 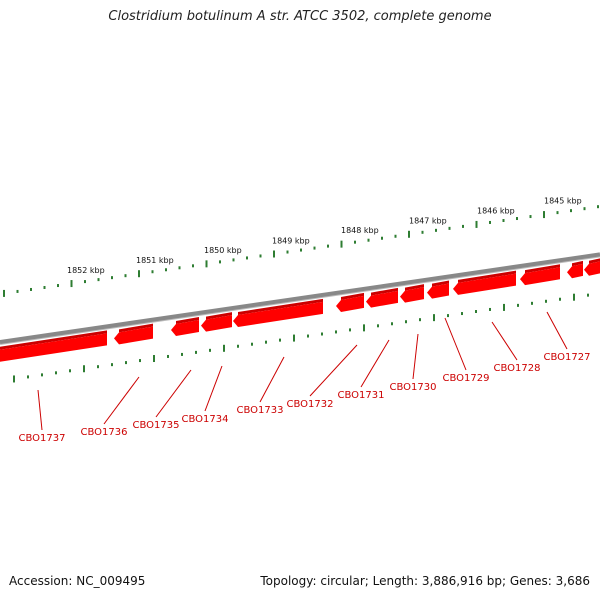 What do you see at coordinates (413, 387) in the screenshot?
I see `gene-label: CBO1730` at bounding box center [413, 387].